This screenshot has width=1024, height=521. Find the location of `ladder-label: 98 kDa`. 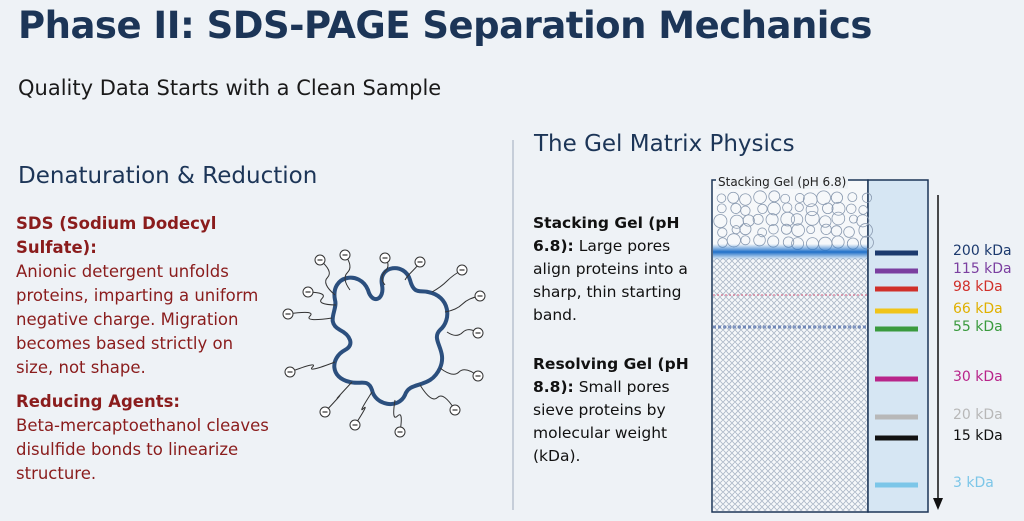

ladder-label: 98 kDa is located at coordinates (978, 287).